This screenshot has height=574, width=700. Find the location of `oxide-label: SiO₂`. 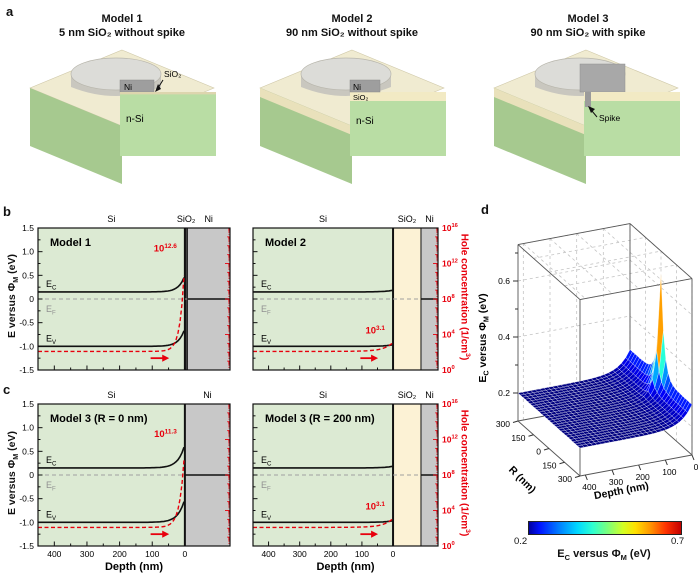

oxide-label: SiO₂ is located at coordinates (172, 74).